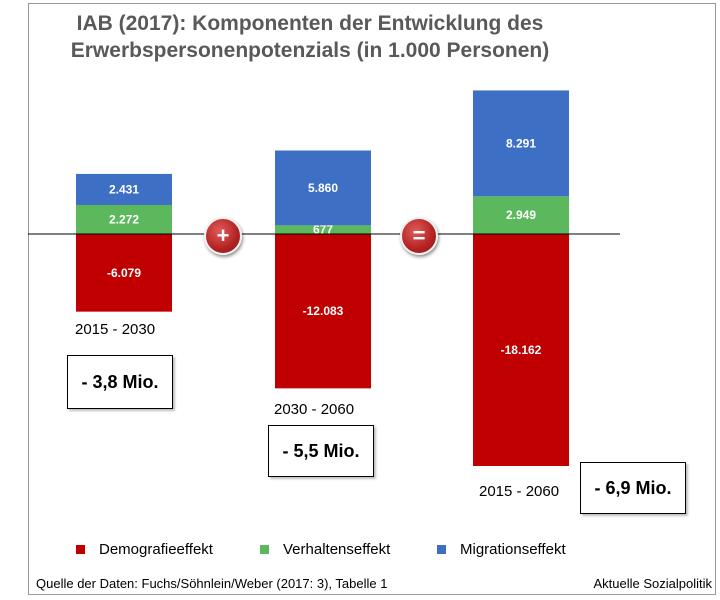 The image size is (720, 600). Describe the element at coordinates (120, 382) in the screenshot. I see `total-box-1: - 3,8 Mio.` at that location.